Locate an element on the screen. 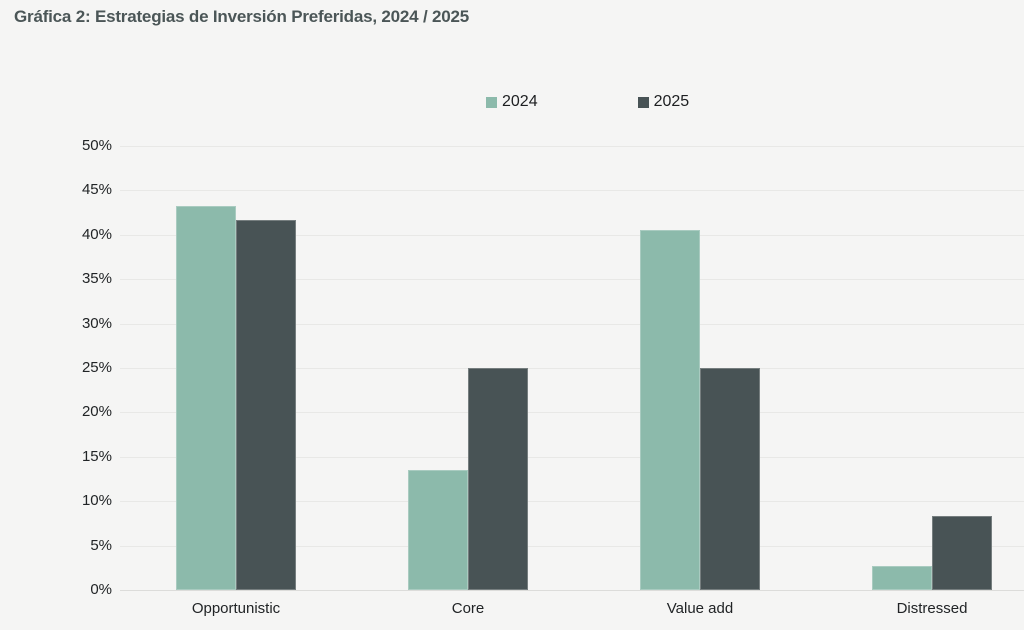 The height and width of the screenshot is (643, 1024). gridline-5% is located at coordinates (572, 546).